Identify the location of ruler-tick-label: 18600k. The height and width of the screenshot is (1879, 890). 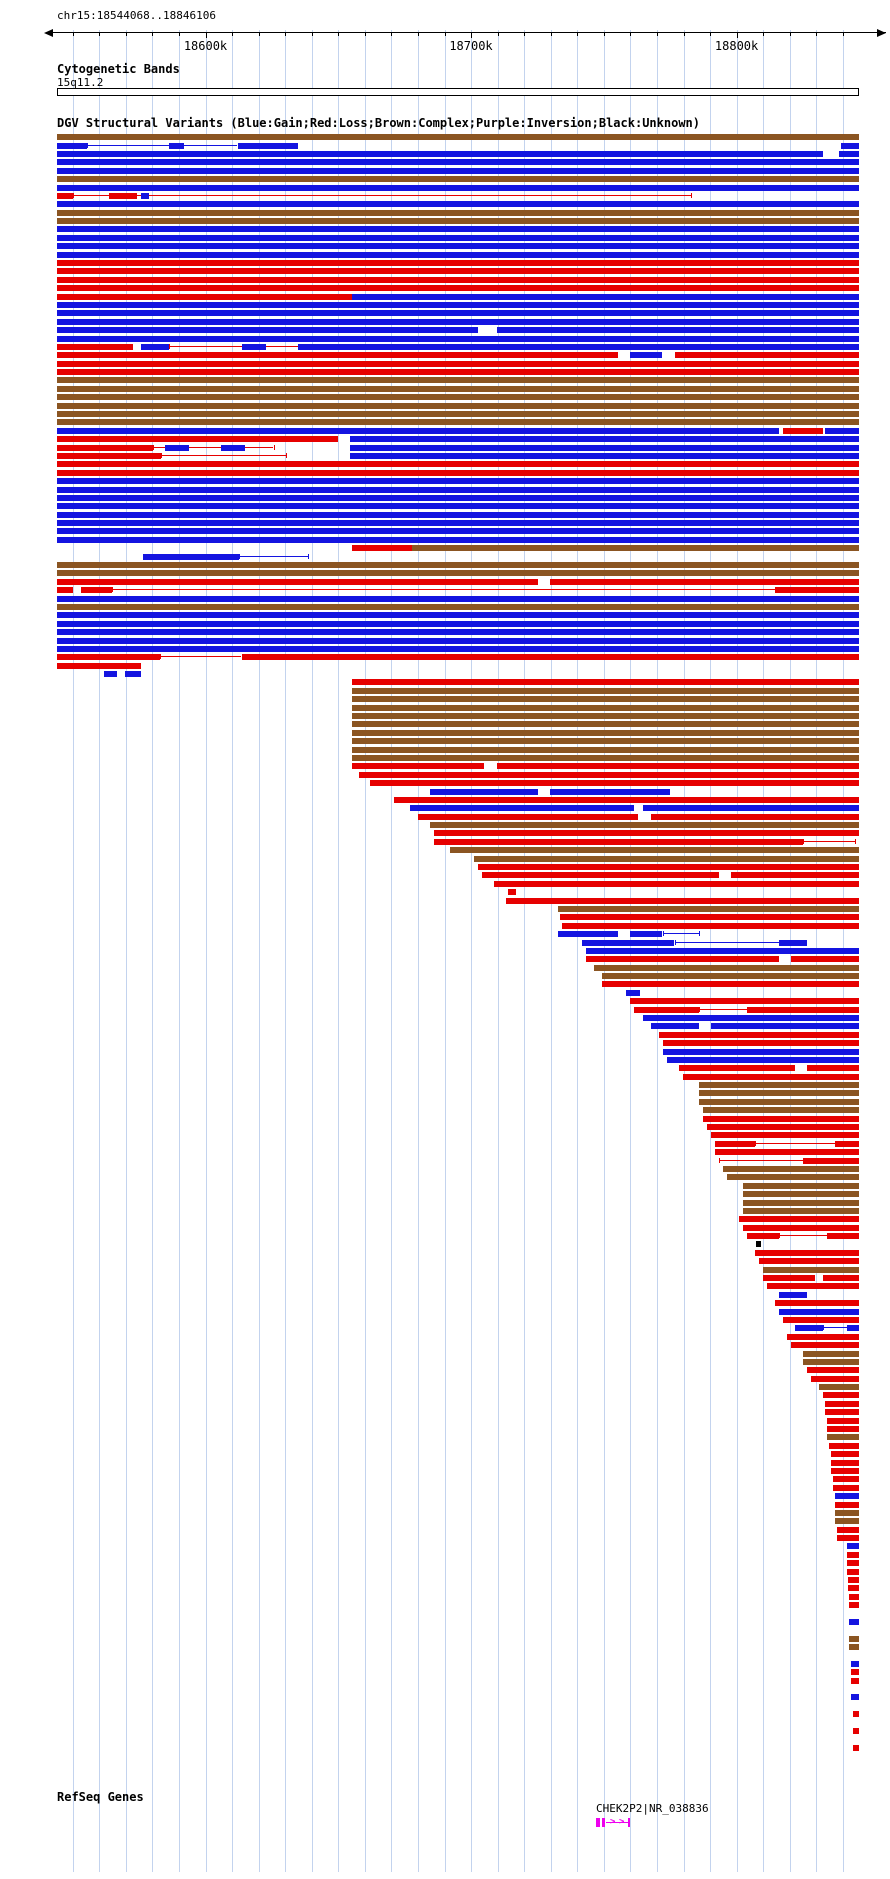
(205, 46).